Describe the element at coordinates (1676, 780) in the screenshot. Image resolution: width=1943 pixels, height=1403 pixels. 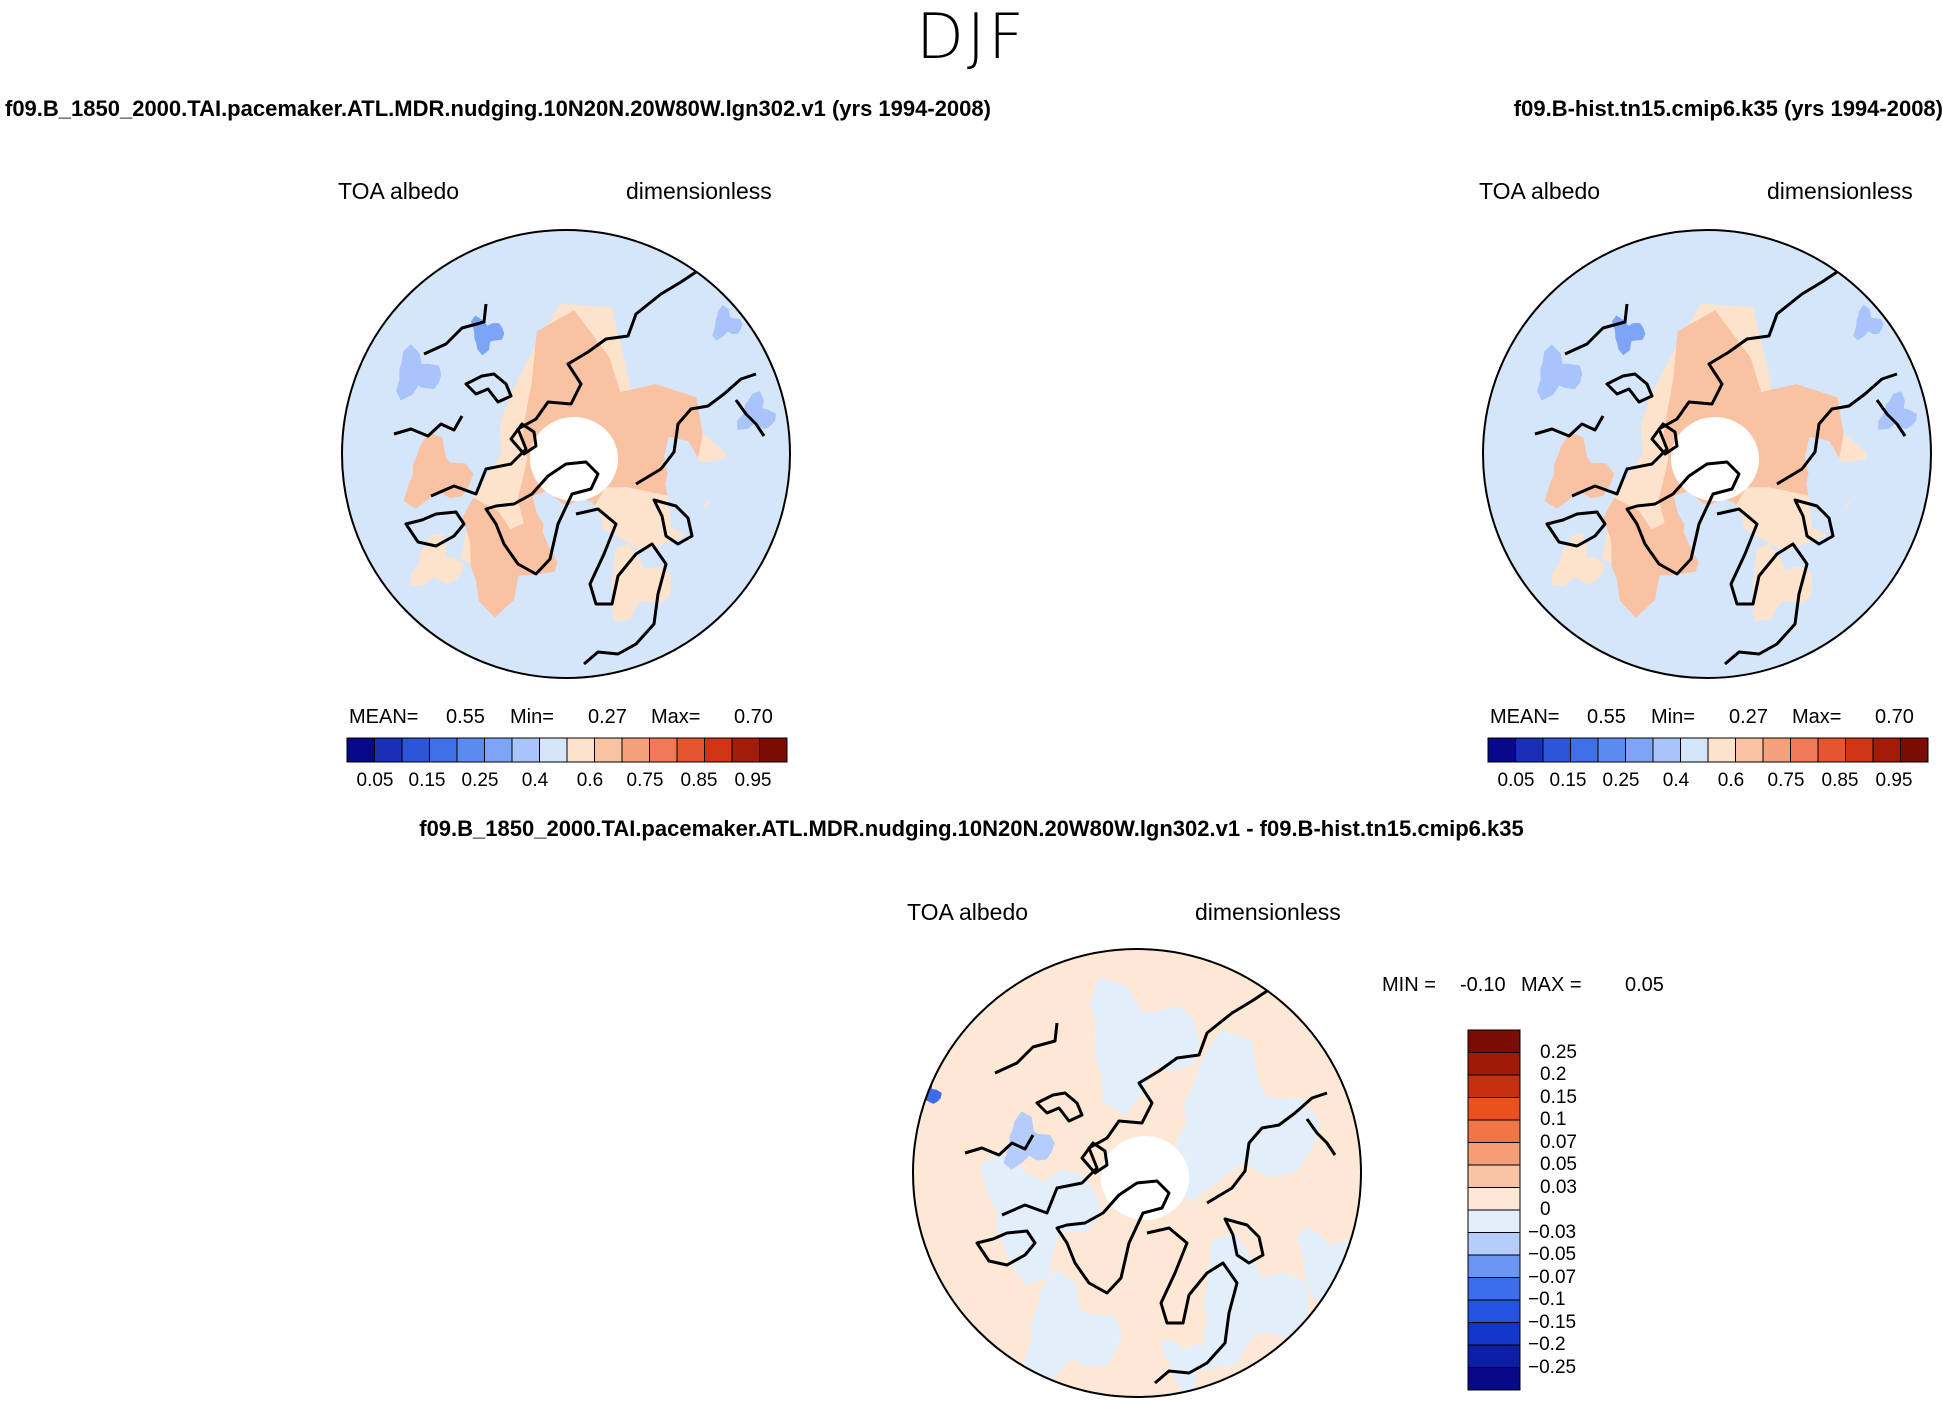
I see `panel-2-tick: 0.4` at that location.